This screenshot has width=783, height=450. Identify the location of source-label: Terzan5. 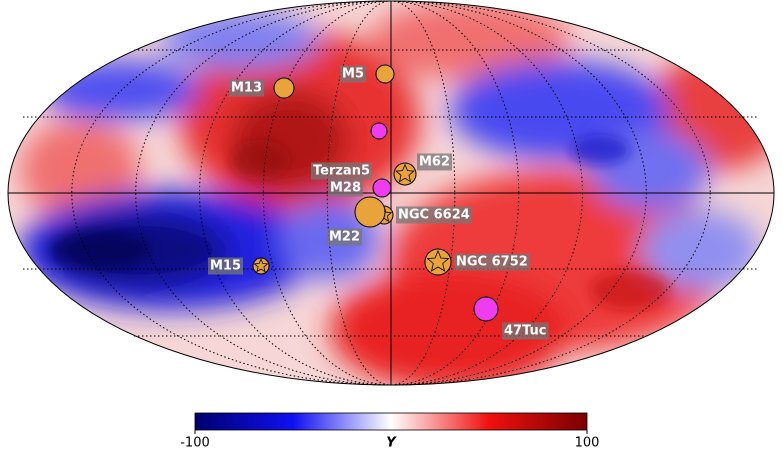
(341, 171).